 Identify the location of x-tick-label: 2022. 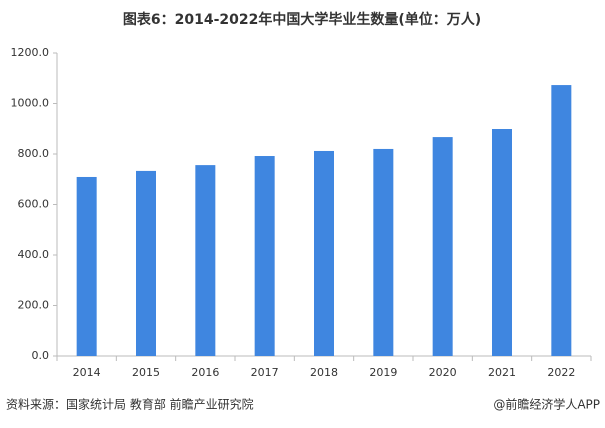
(561, 372).